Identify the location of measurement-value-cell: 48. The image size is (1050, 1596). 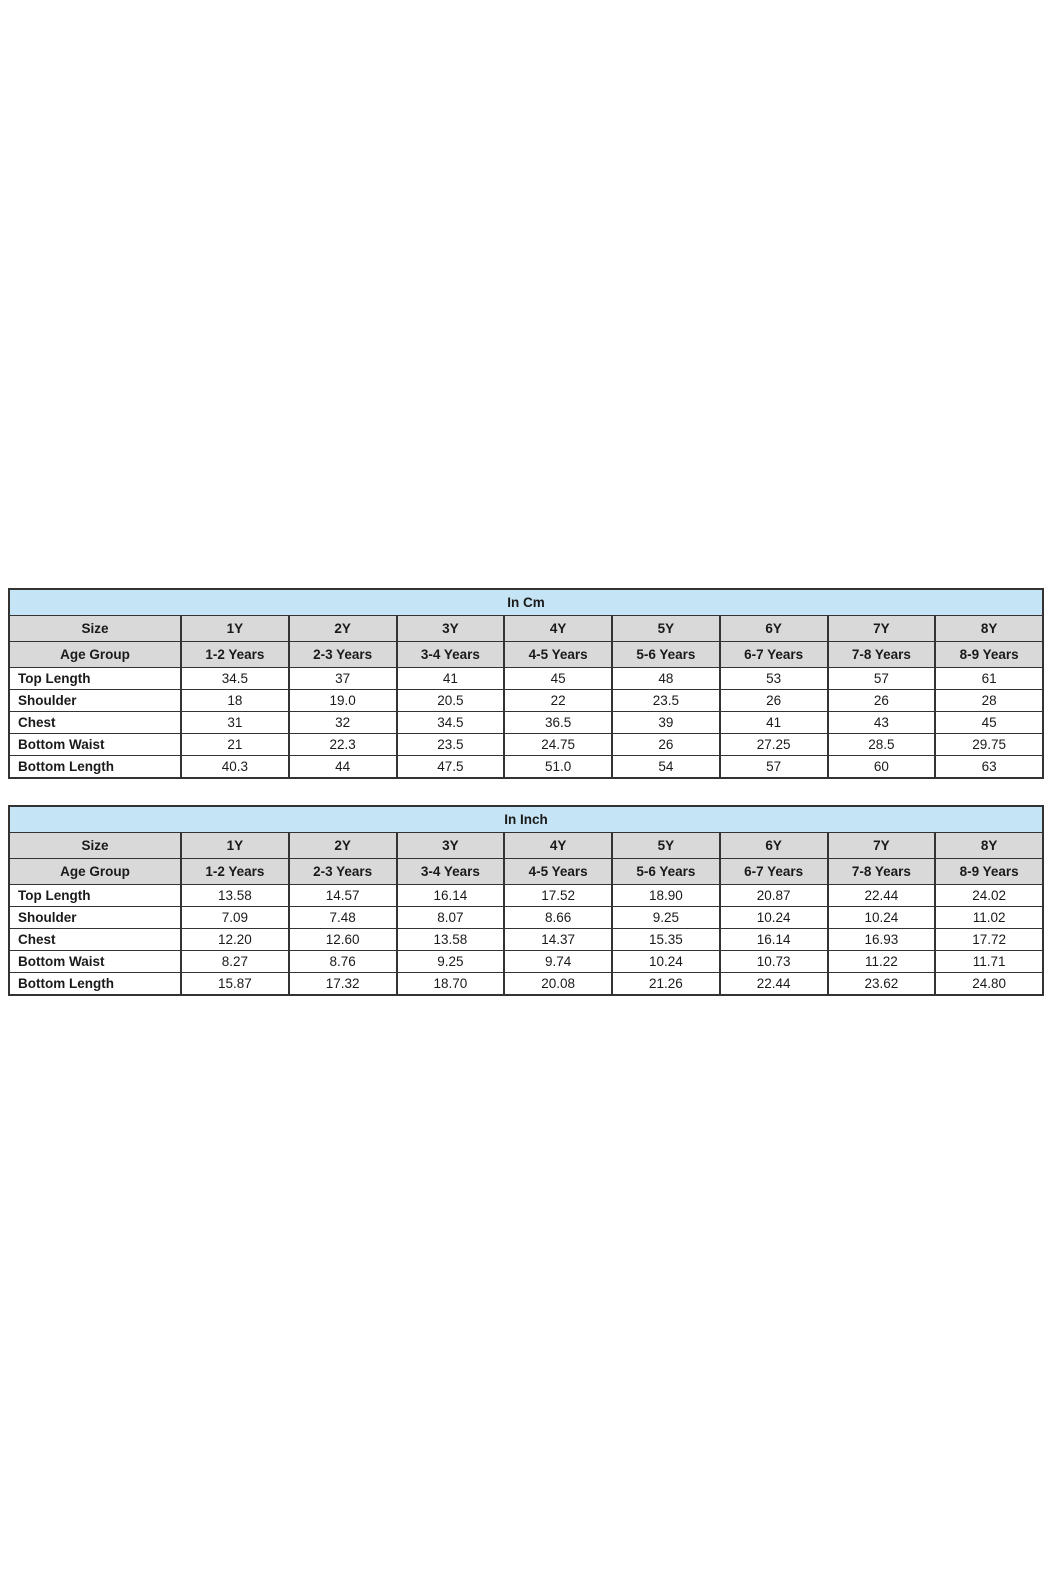
(666, 678).